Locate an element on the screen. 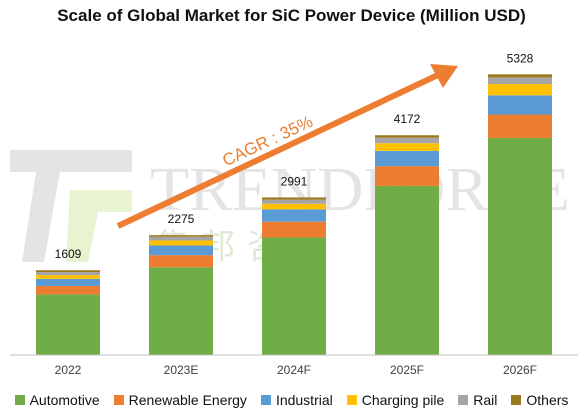  legend-label: Automotive is located at coordinates (64, 400).